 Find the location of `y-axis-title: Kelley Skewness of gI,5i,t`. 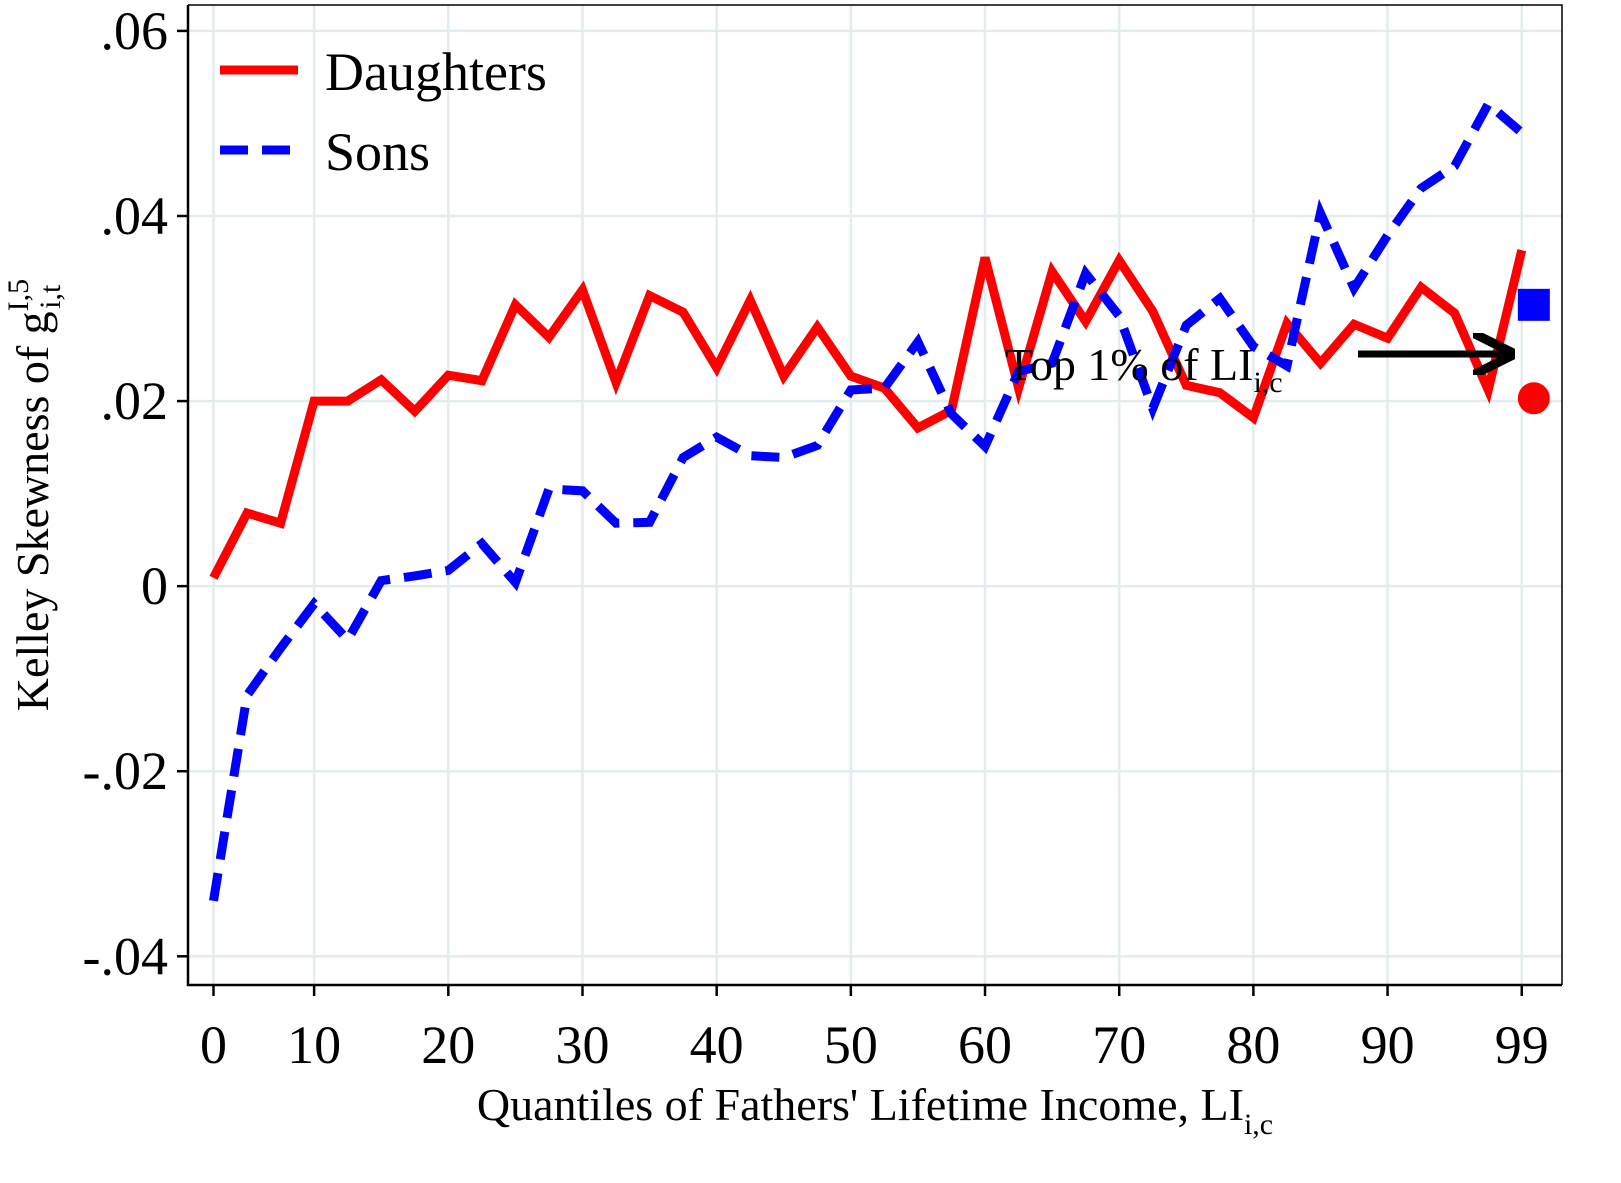

y-axis-title: Kelley Skewness of gI,5i,t is located at coordinates (34, 495).